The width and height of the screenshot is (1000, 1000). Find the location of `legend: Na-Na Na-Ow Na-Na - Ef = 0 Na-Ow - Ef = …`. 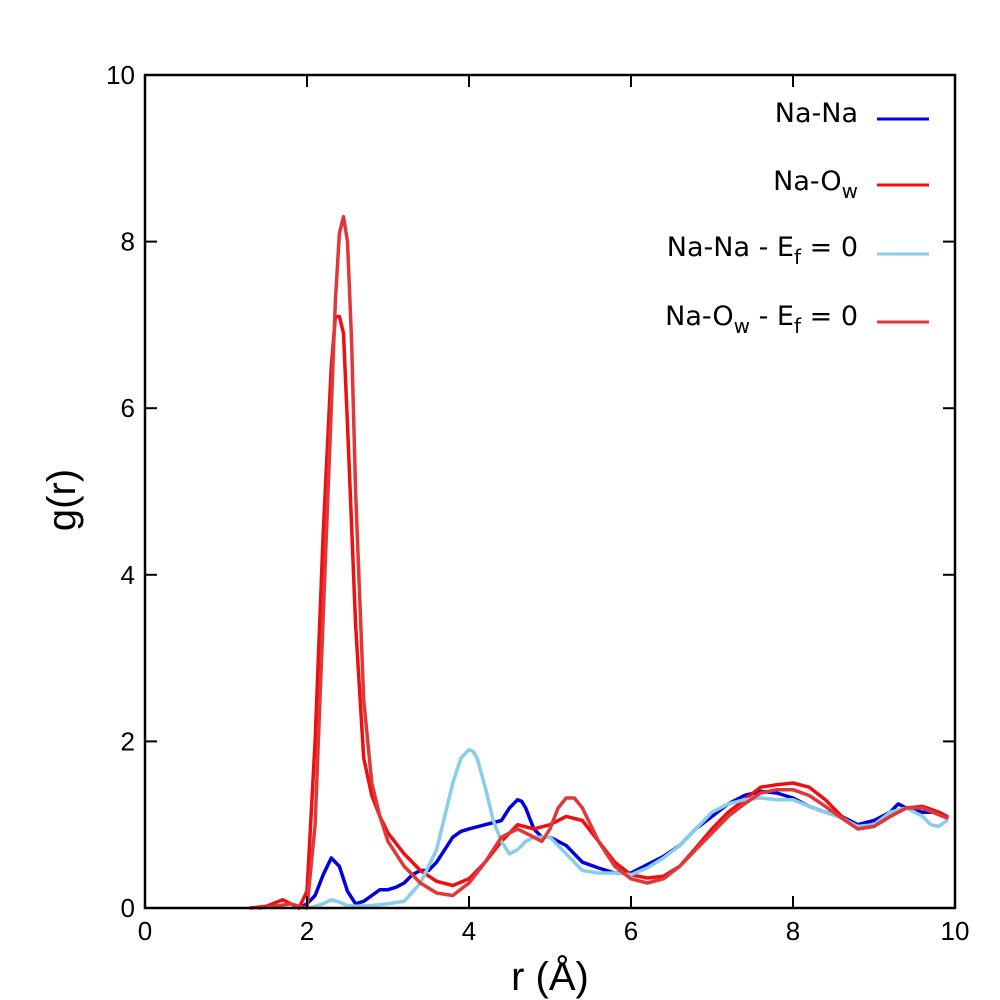

legend: Na-Na Na-Ow Na-Na - Ef = 0 Na-Ow - Ef = … is located at coordinates (797, 218).